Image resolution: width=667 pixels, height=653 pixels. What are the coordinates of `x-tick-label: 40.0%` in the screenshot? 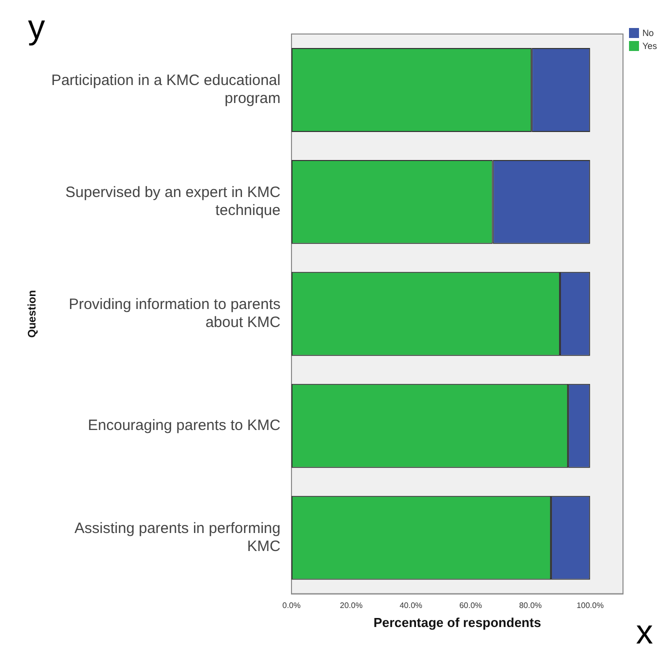 It's located at (411, 605).